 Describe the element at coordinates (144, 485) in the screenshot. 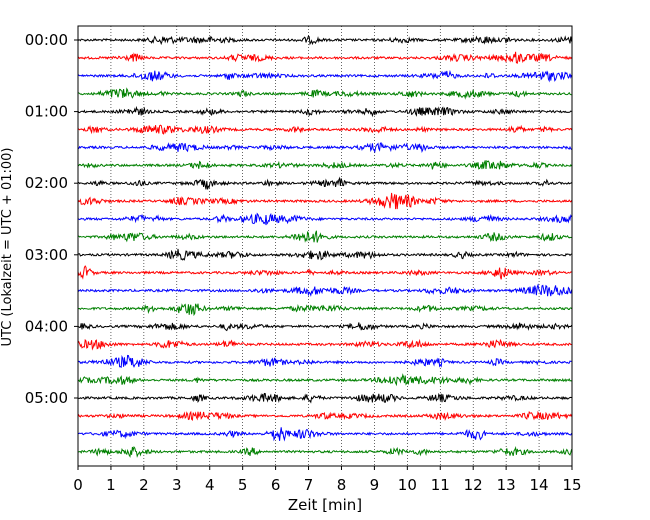

I see `x-tick-label: 2` at that location.